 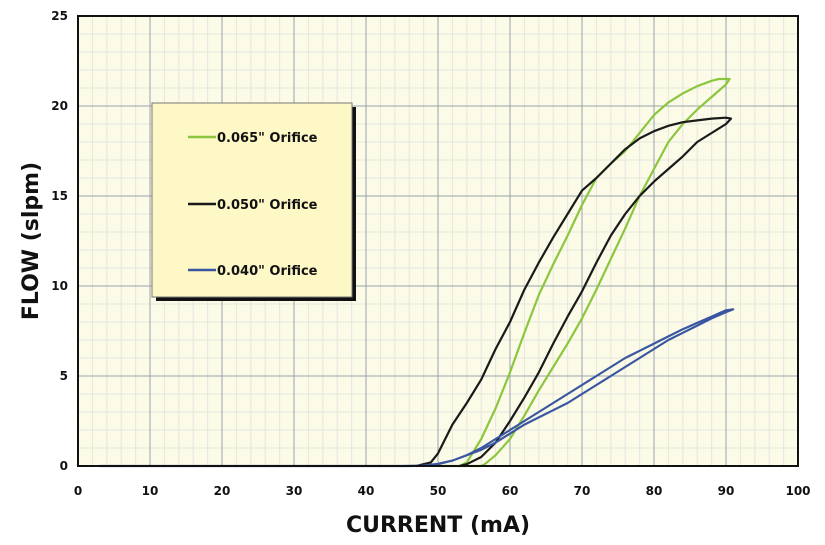 I want to click on legend-item: 0.065" Orifice, so click(x=253, y=138).